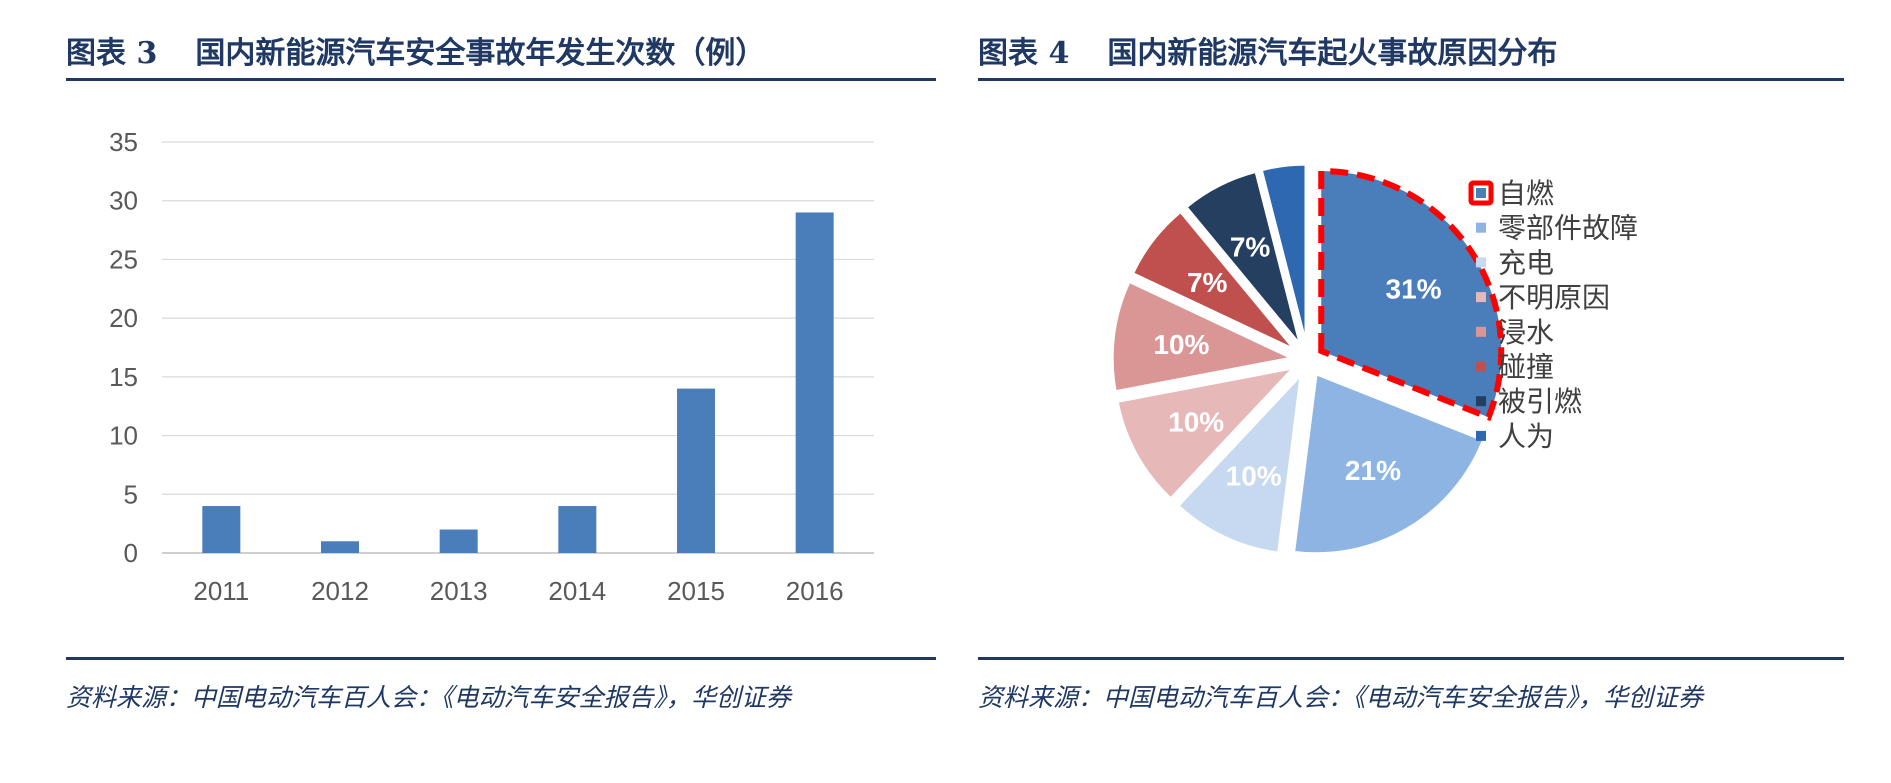  Describe the element at coordinates (340, 591) in the screenshot. I see `x-tick-label: 2012` at that location.